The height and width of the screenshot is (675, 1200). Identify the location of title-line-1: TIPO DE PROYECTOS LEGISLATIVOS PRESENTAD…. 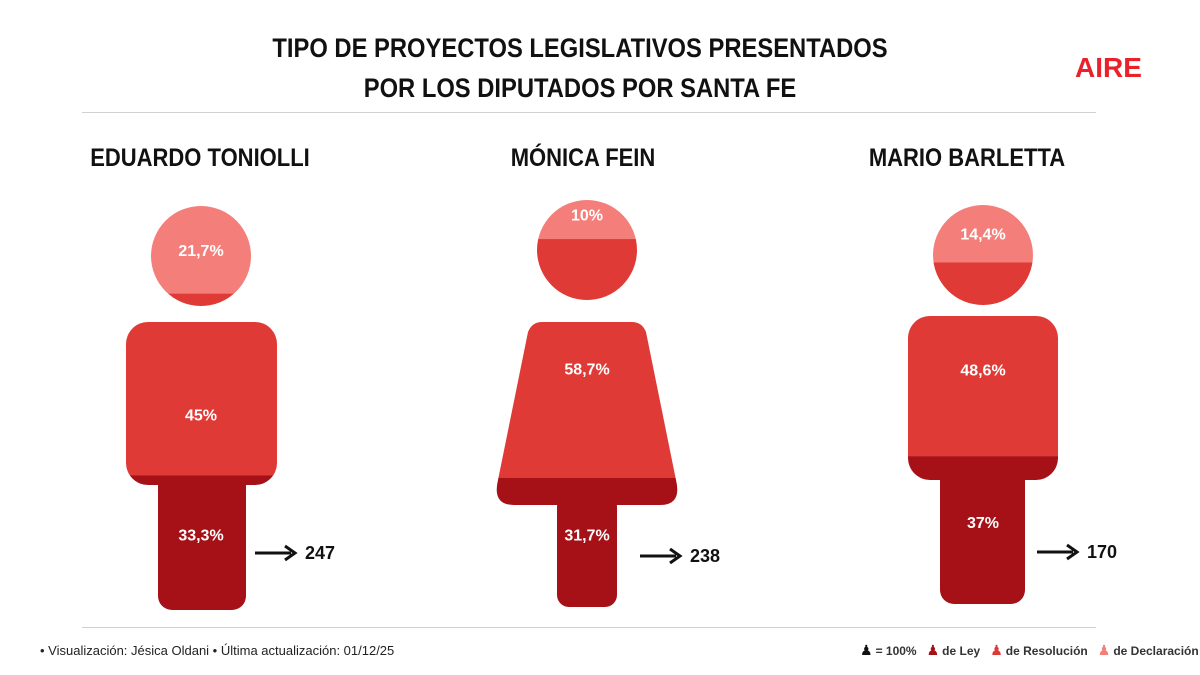
(580, 48).